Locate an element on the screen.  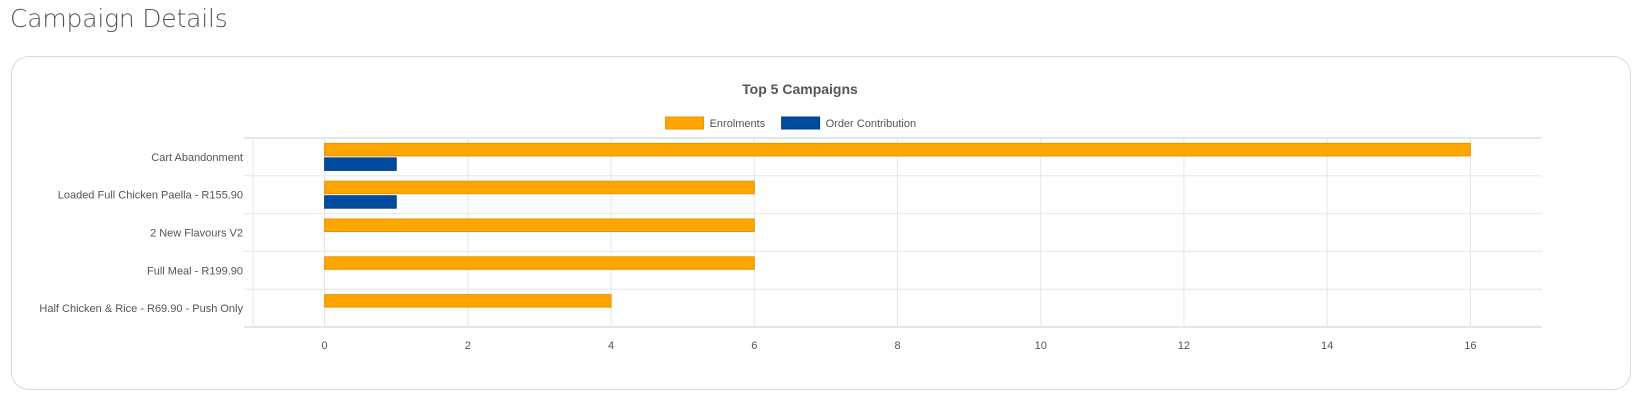
y-tick-label: 2 New Flavours V2 is located at coordinates (196, 234).